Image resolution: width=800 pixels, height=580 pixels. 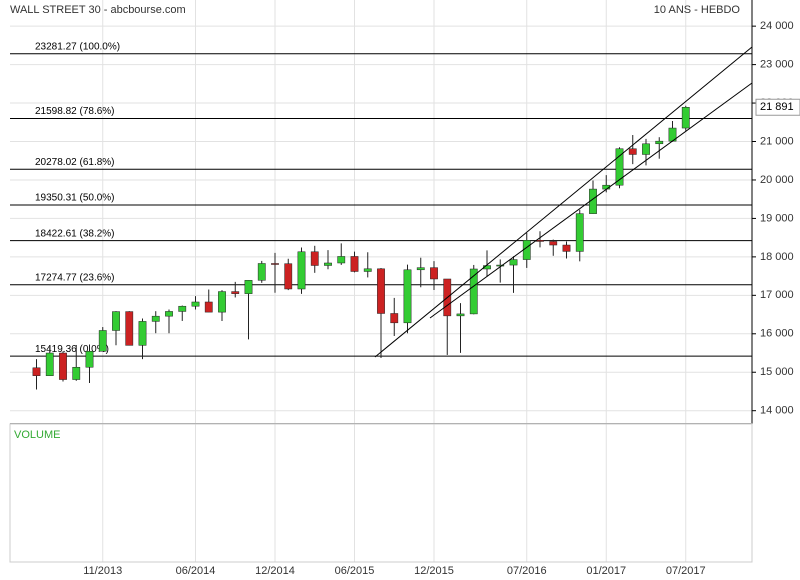 I want to click on y-tick-label: 14 000, so click(x=777, y=411).